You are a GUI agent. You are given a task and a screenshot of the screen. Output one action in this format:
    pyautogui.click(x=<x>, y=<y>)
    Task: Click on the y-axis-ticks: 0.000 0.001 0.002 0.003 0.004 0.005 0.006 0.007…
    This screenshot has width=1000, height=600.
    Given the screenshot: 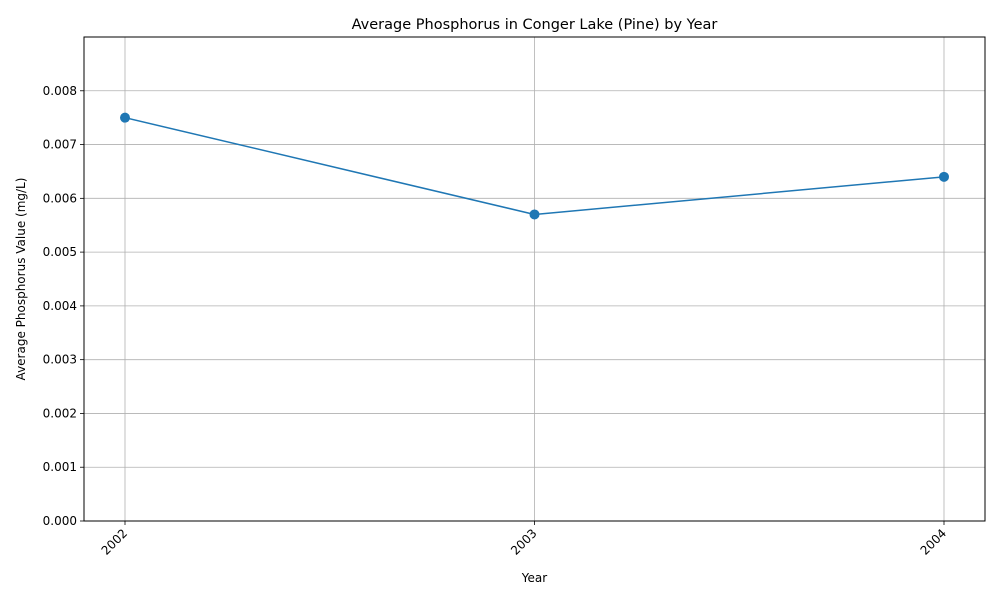 What is the action you would take?
    pyautogui.click(x=63, y=306)
    